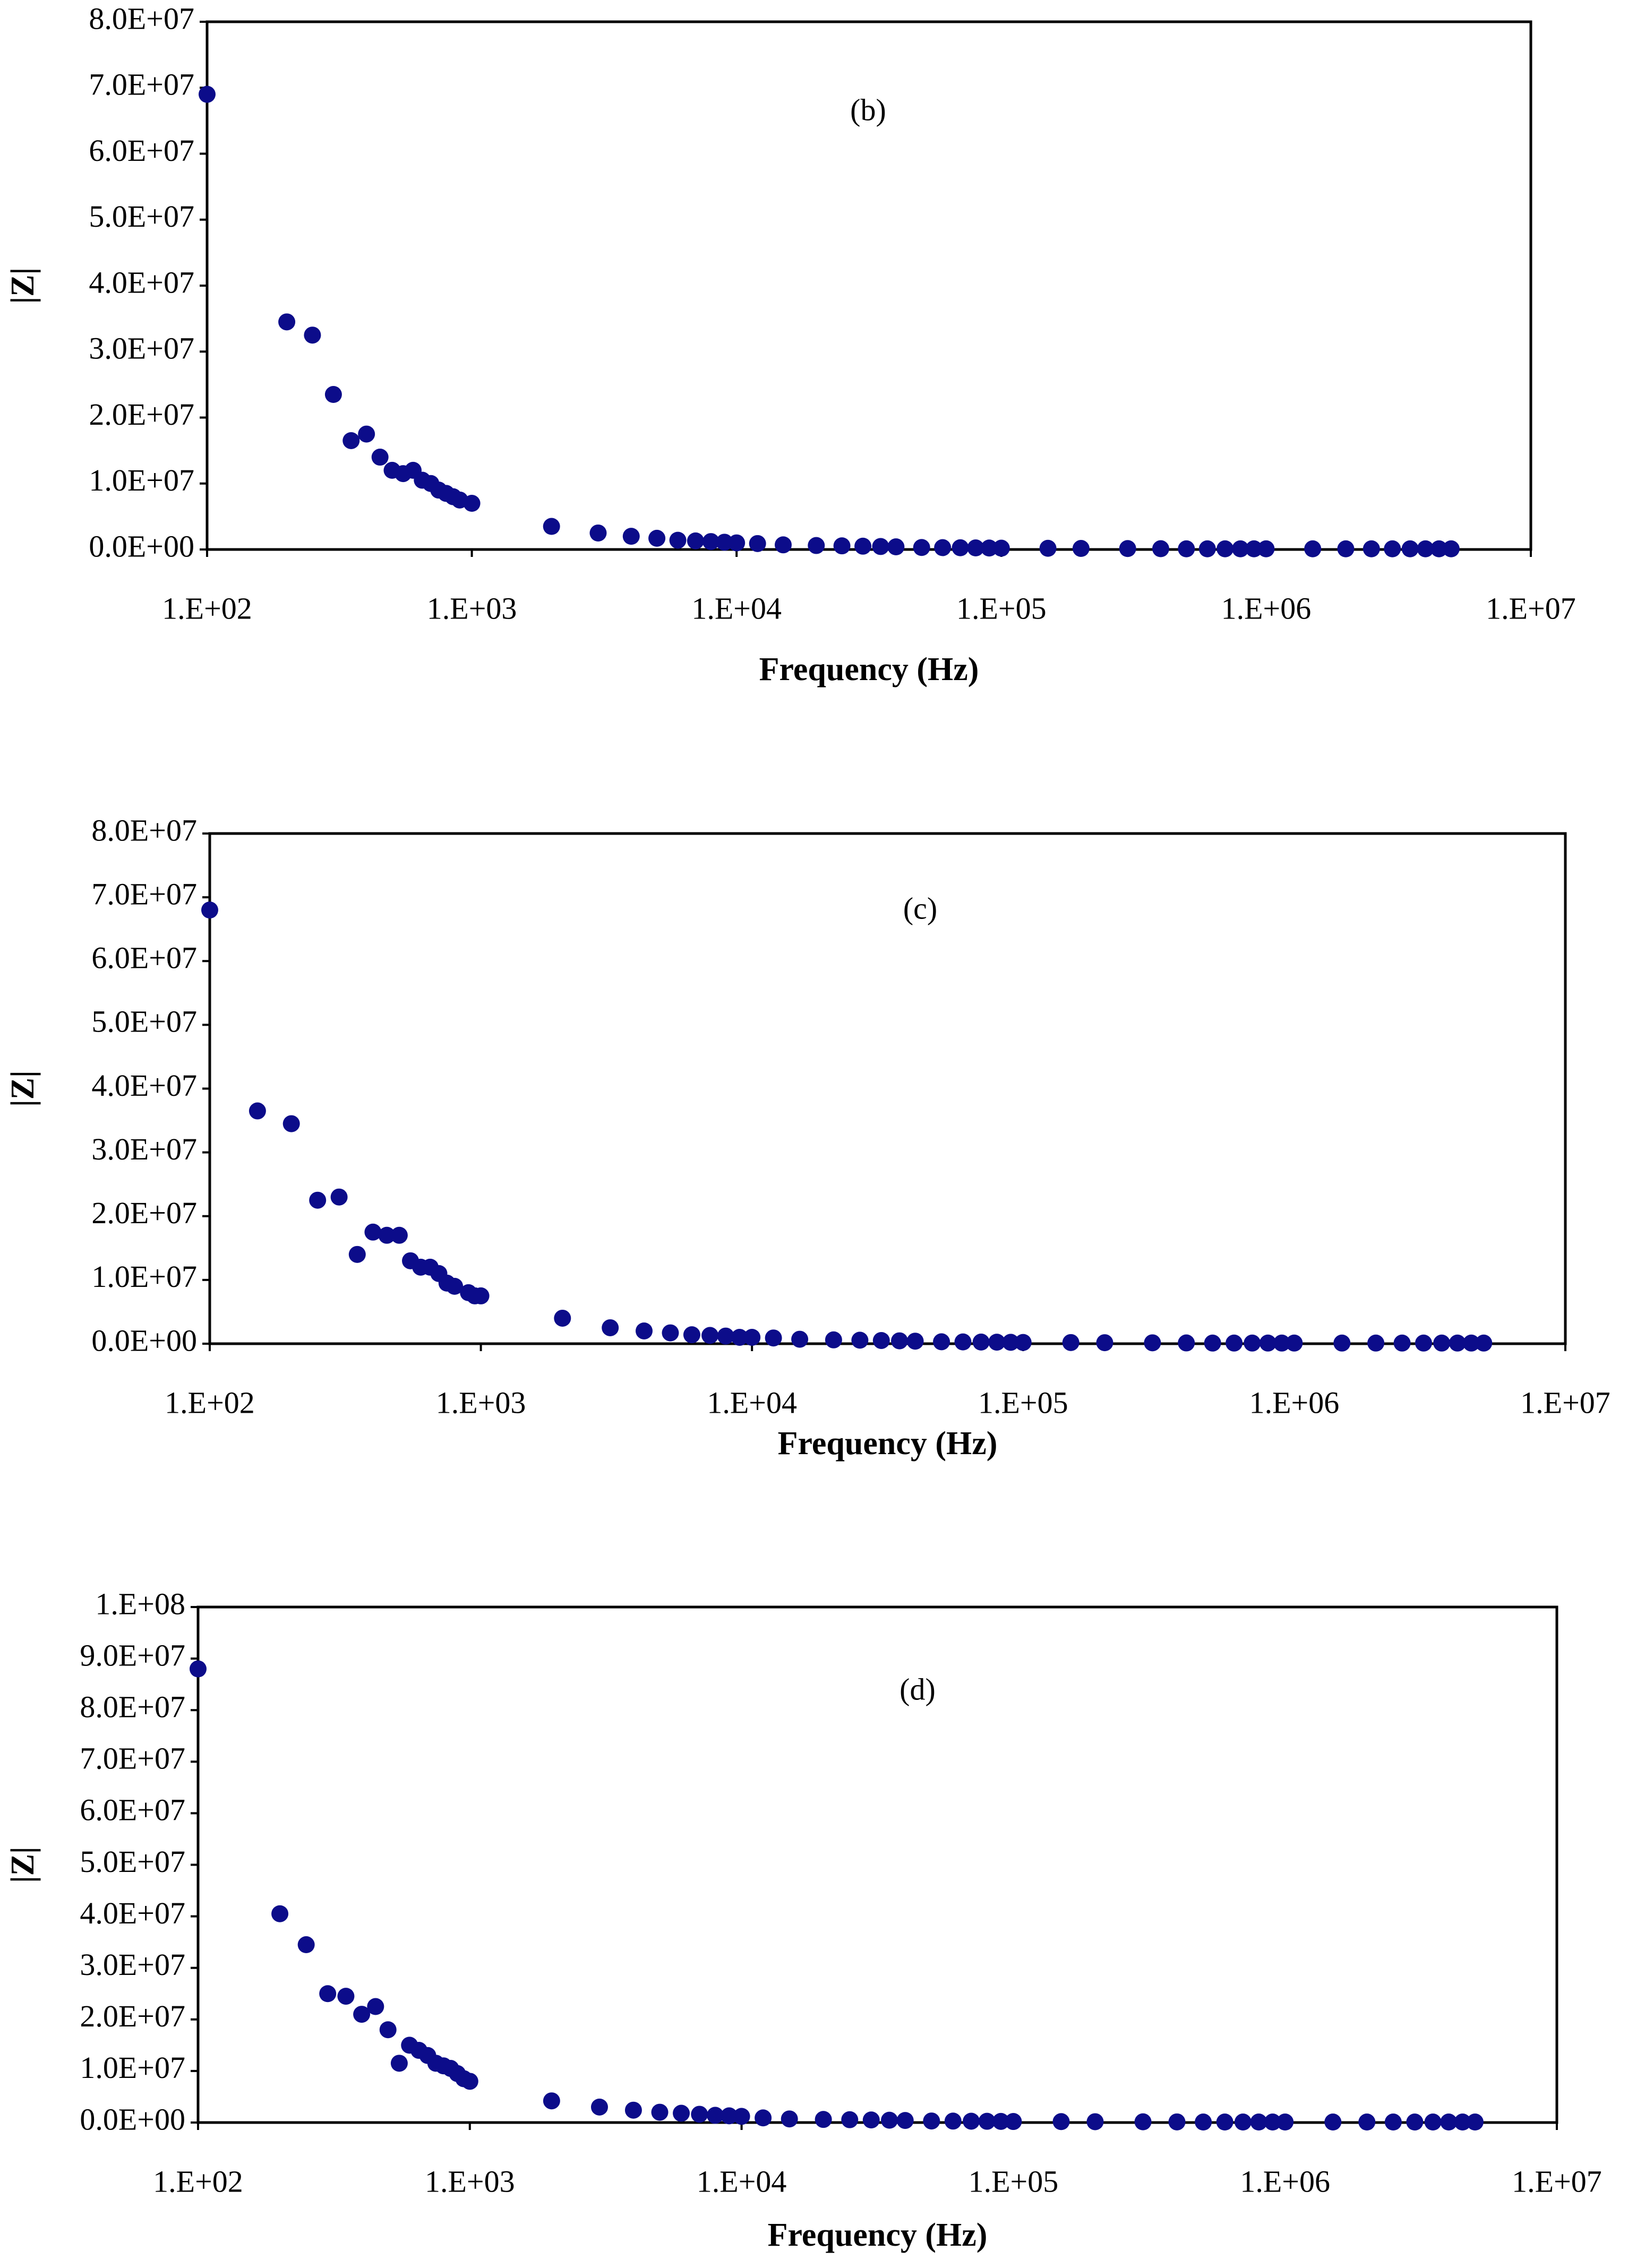 The width and height of the screenshot is (1628, 2268). I want to click on x-tick-label: 1.E+04, so click(742, 2181).